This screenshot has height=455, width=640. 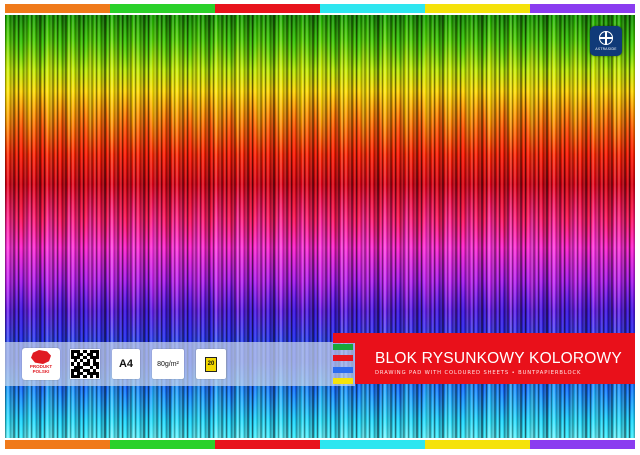 I want to click on qr-code-icon, so click(x=85, y=364).